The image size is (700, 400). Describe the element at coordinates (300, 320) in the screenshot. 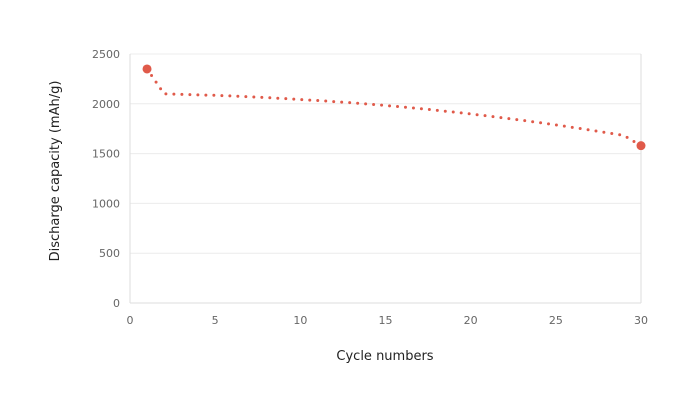

I see `x-tick-label: 10` at that location.